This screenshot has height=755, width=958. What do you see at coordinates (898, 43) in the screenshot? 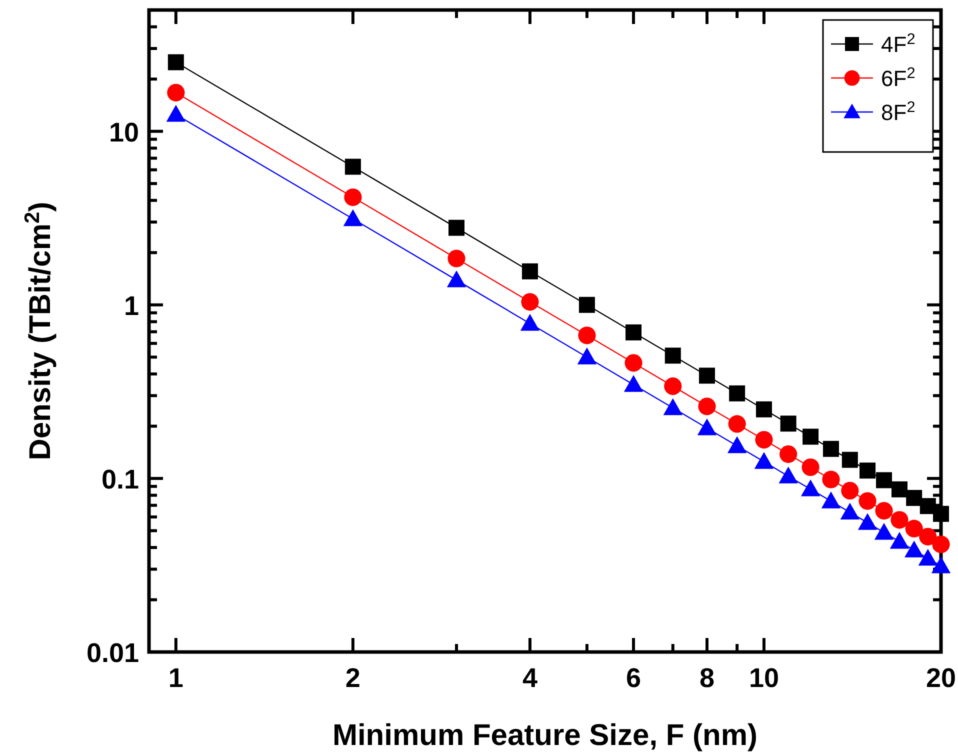
I see `legend-label: 4F$^{2}$` at bounding box center [898, 43].